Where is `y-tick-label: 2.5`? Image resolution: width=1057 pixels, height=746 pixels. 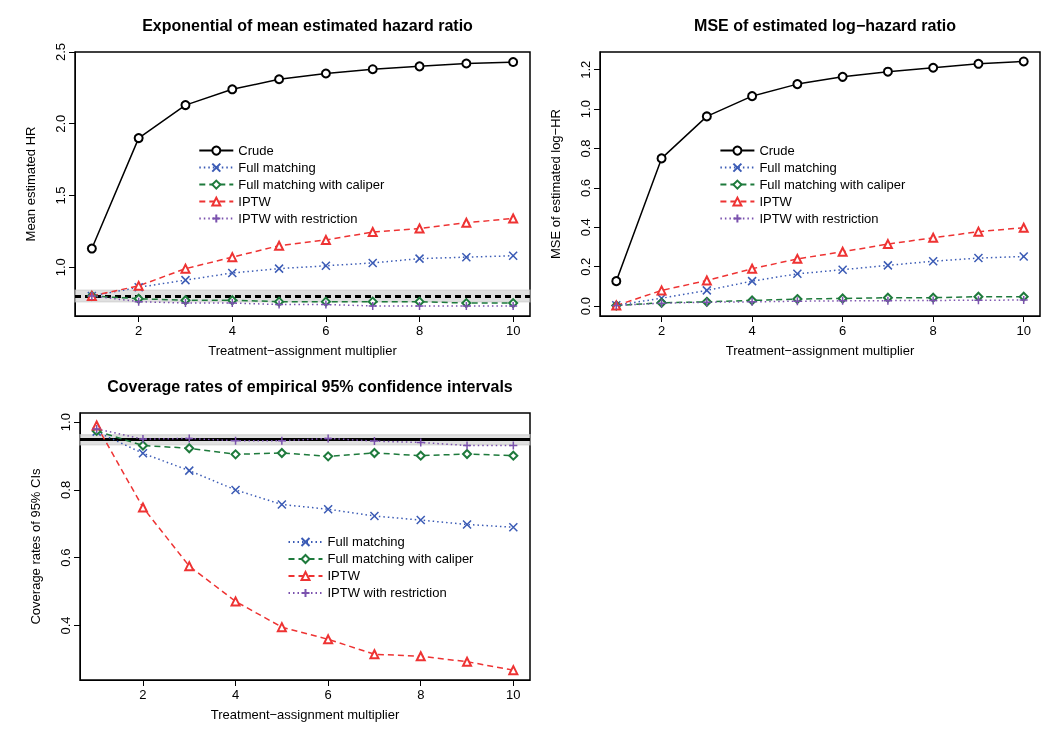
y-tick-label: 2.5 is located at coordinates (60, 52).